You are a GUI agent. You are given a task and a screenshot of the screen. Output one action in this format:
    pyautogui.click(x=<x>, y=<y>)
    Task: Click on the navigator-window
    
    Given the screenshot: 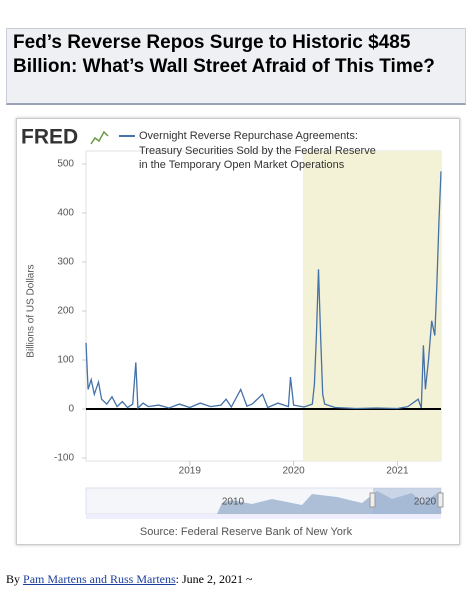 What is the action you would take?
    pyautogui.click(x=407, y=501)
    